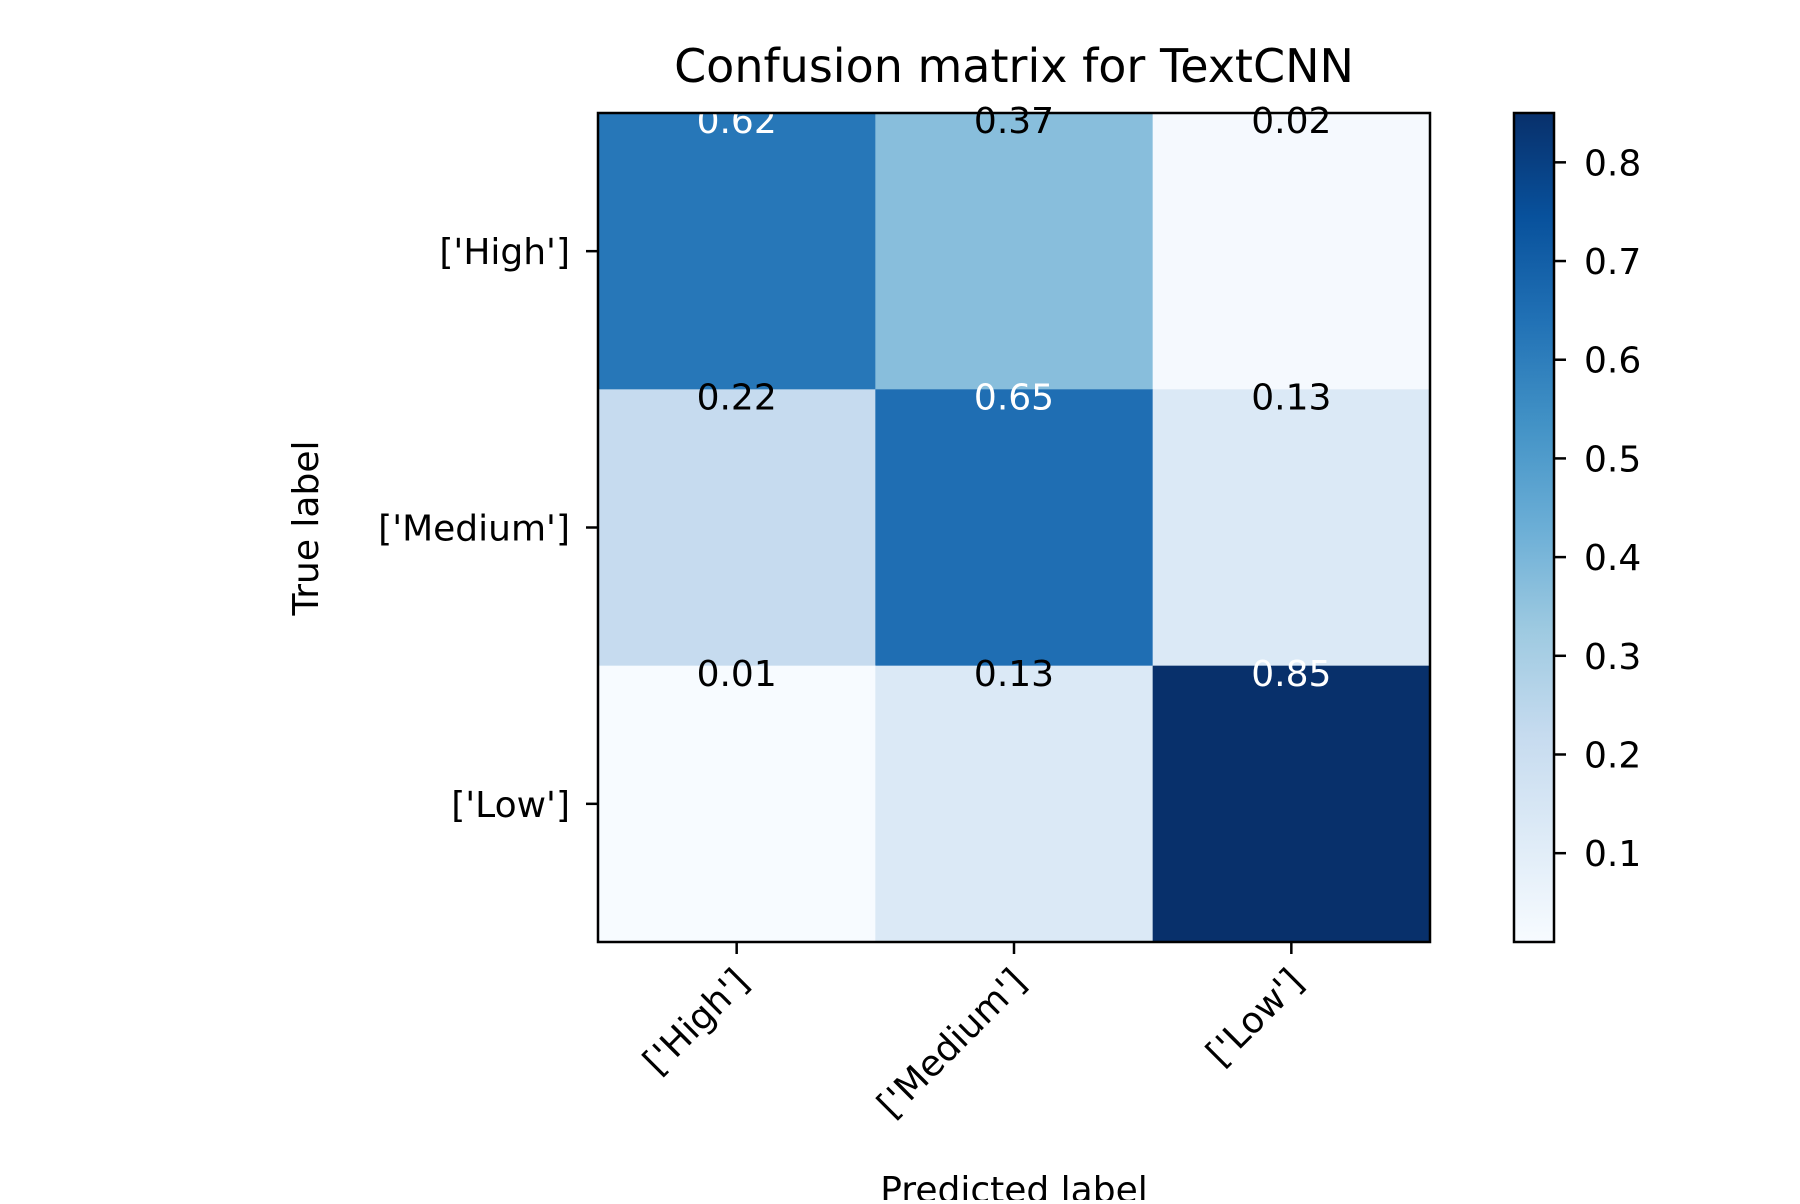  I want to click on y-axis-label: True label, so click(306, 529).